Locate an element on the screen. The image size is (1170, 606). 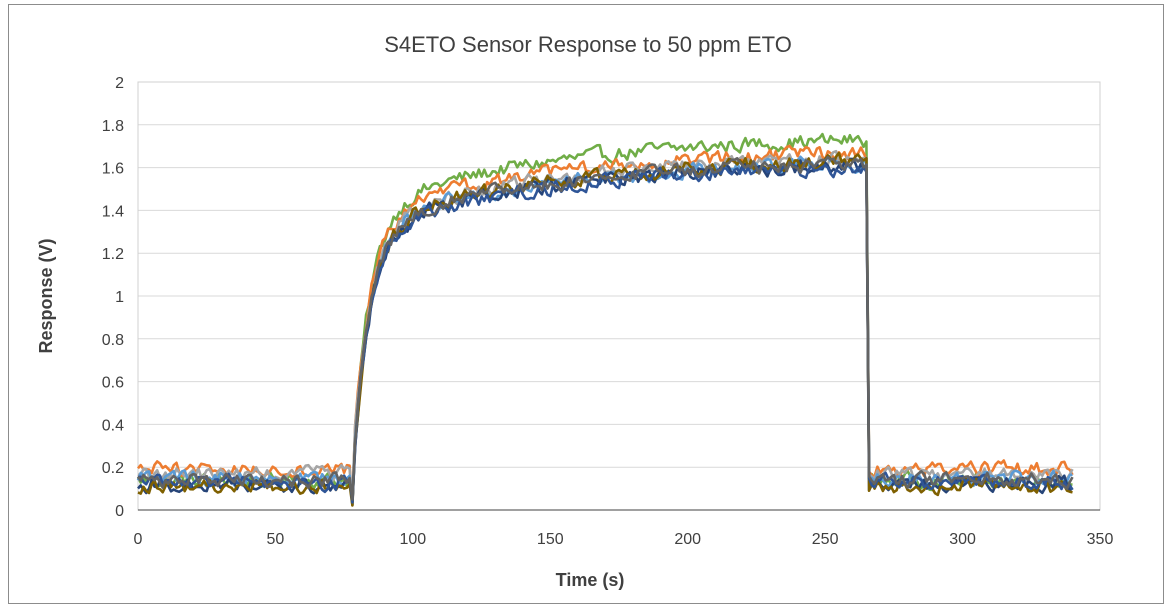
y-tick-label: 0 is located at coordinates (119, 511).